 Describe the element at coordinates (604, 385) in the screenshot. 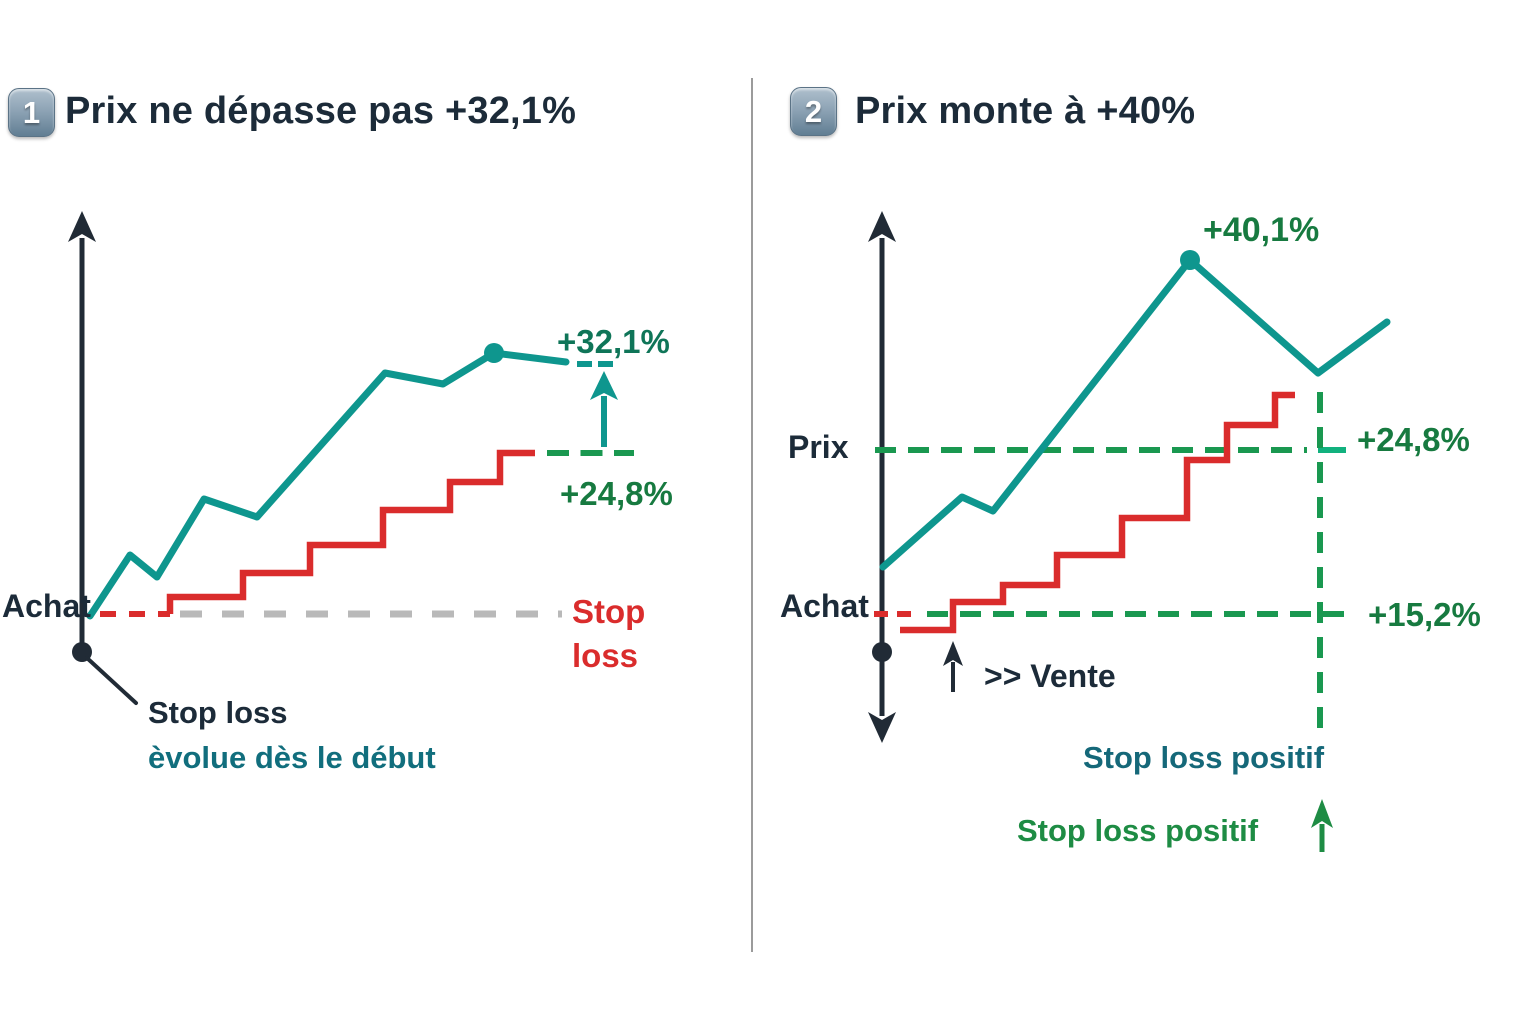

I see `p1-gain-arrow-icon` at that location.